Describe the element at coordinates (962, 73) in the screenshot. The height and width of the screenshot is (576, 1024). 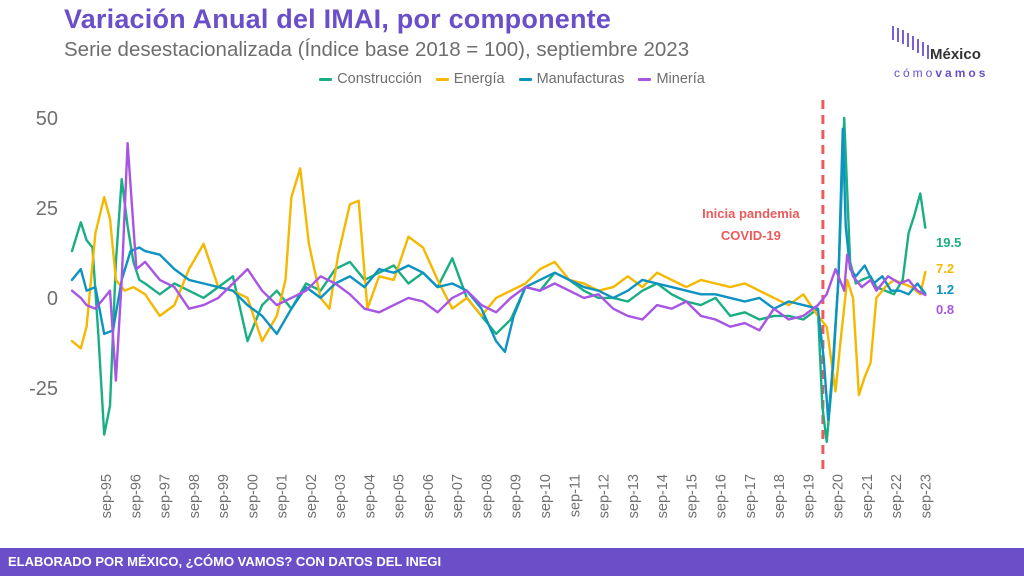
I see `logo-word-vamos: vamos` at that location.